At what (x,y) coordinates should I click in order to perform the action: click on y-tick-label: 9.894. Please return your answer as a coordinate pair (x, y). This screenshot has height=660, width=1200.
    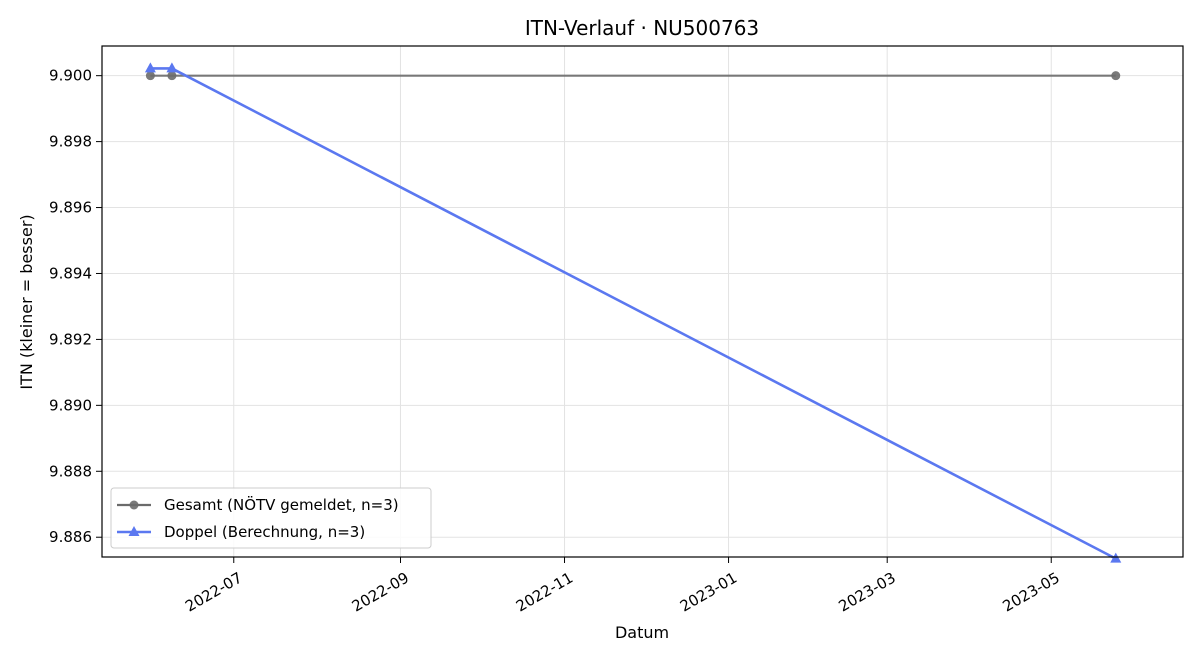
    Looking at the image, I should click on (70, 273).